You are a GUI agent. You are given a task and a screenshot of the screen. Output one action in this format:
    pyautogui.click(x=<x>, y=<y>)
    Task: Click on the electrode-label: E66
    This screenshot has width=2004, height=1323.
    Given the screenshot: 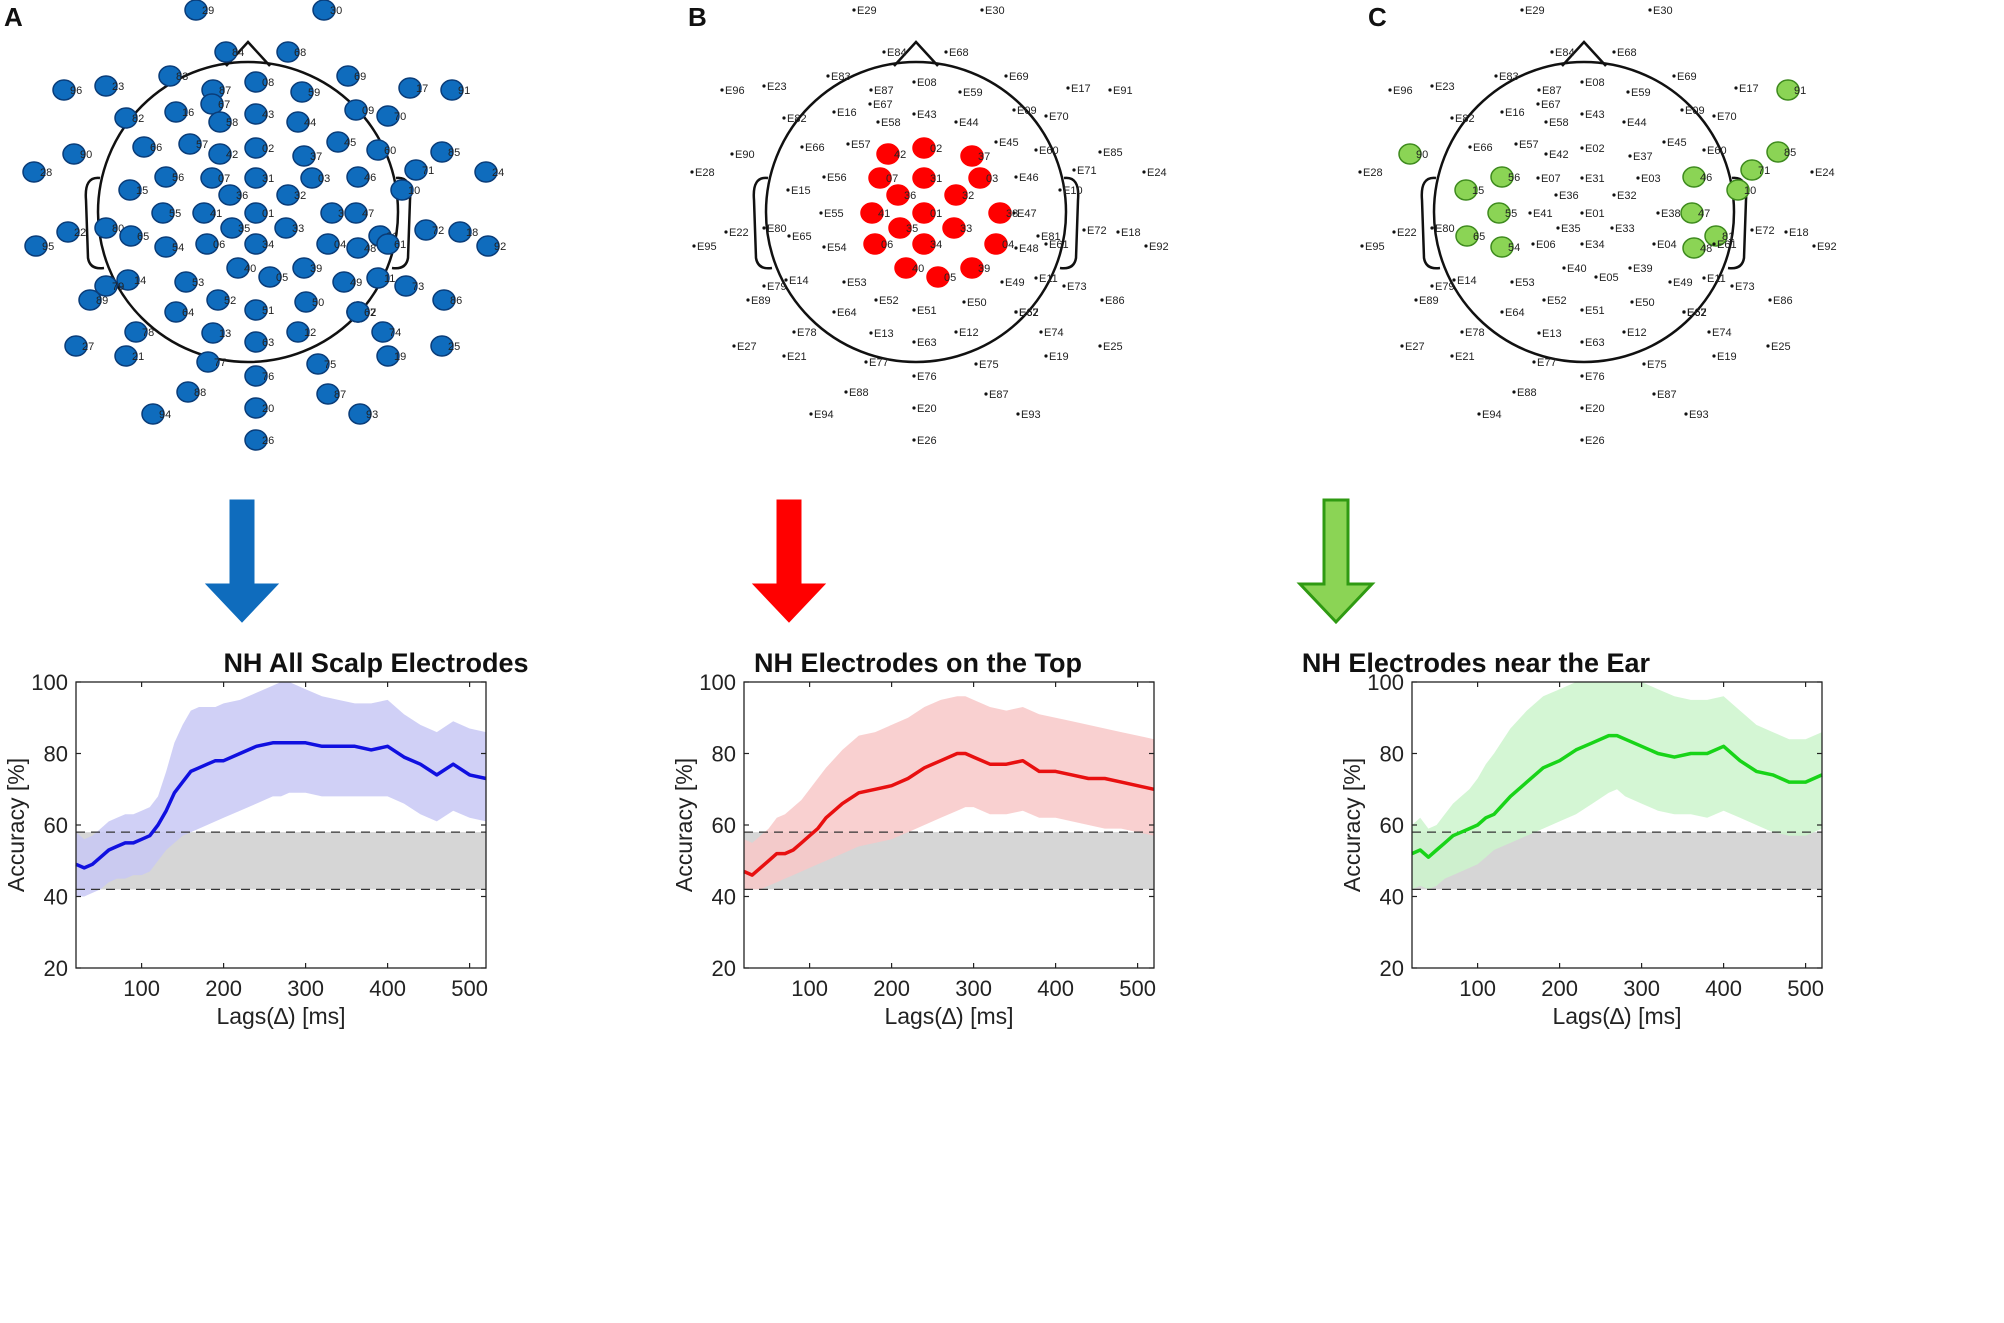 What is the action you would take?
    pyautogui.click(x=815, y=148)
    